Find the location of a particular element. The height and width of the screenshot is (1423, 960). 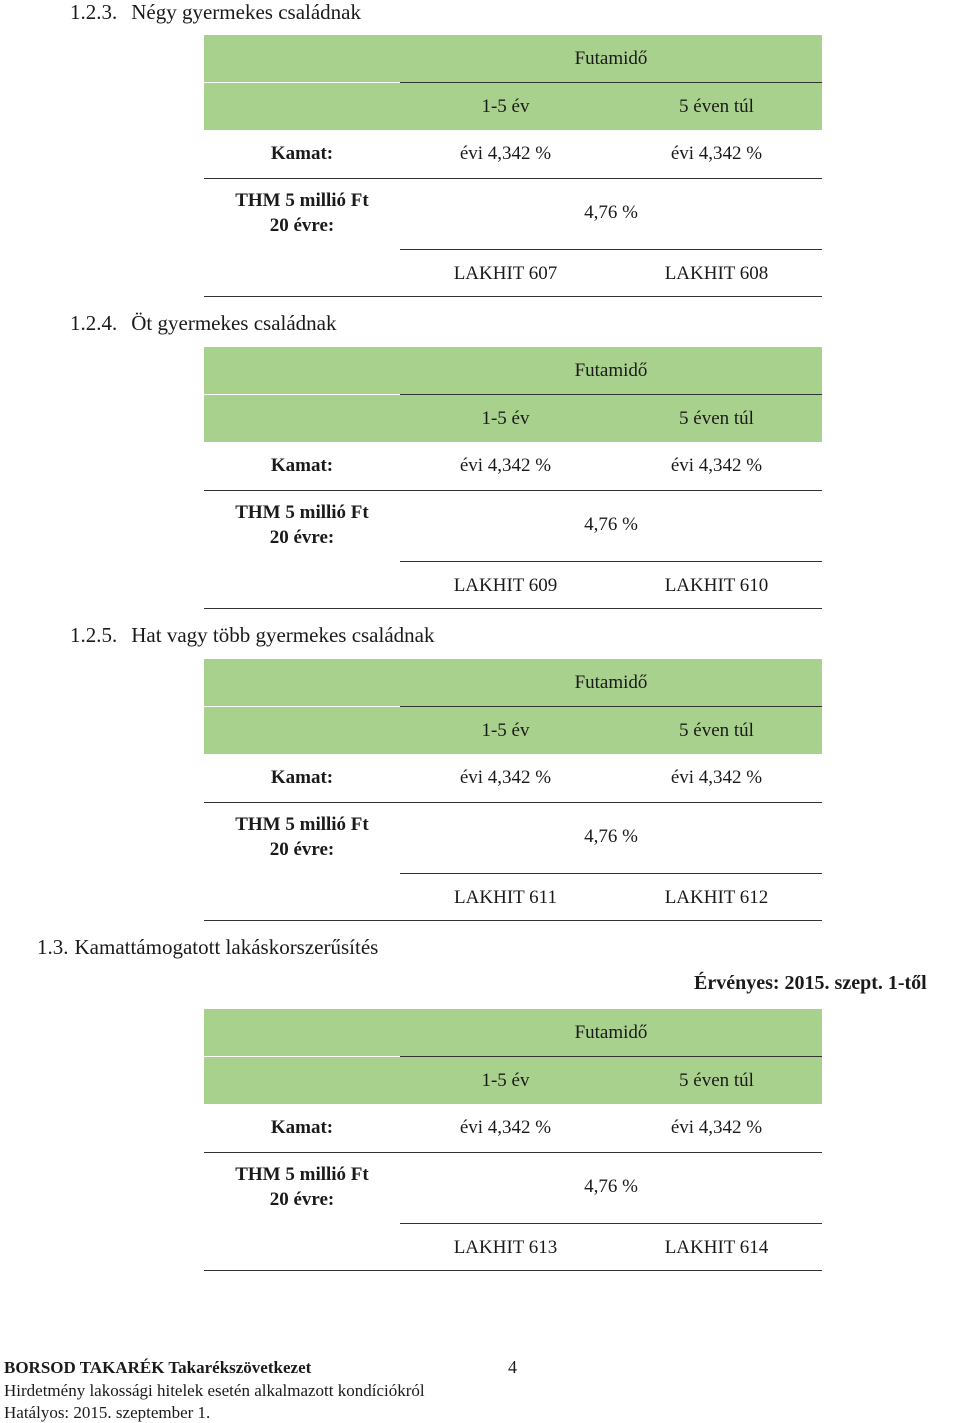

section-heading: 1.3. Kamattámogatott lakáskorszerűsítés is located at coordinates (207, 947).